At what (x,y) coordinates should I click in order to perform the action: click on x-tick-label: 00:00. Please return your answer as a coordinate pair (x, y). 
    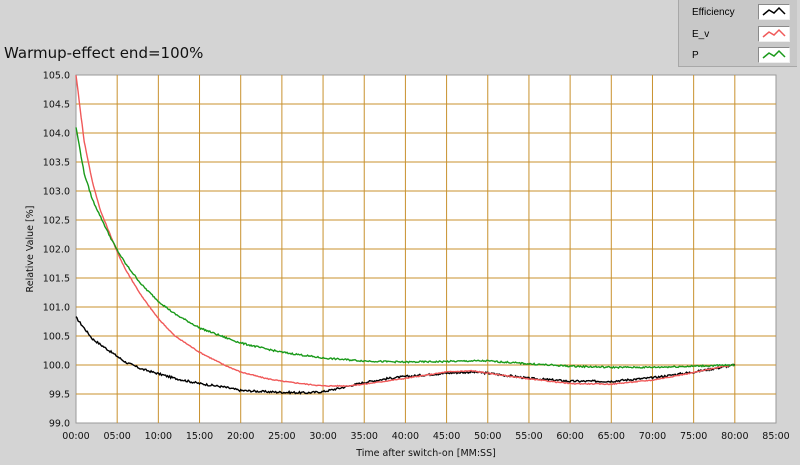
    Looking at the image, I should click on (75, 436).